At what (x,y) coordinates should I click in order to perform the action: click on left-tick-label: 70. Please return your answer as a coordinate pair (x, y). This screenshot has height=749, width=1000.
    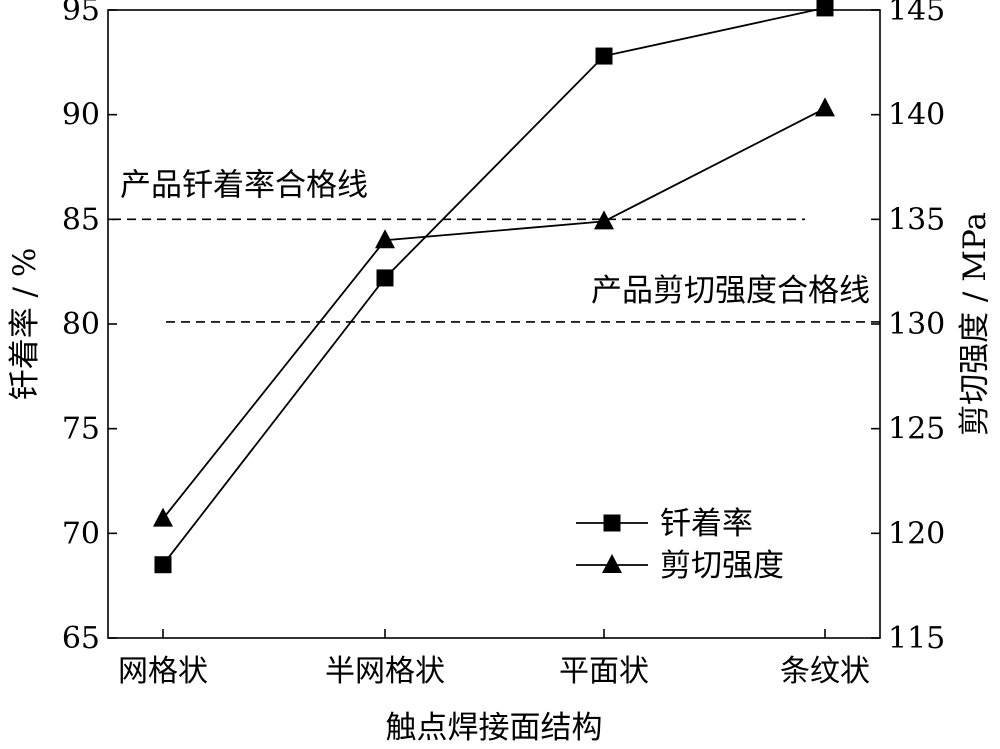
    Looking at the image, I should click on (81, 533).